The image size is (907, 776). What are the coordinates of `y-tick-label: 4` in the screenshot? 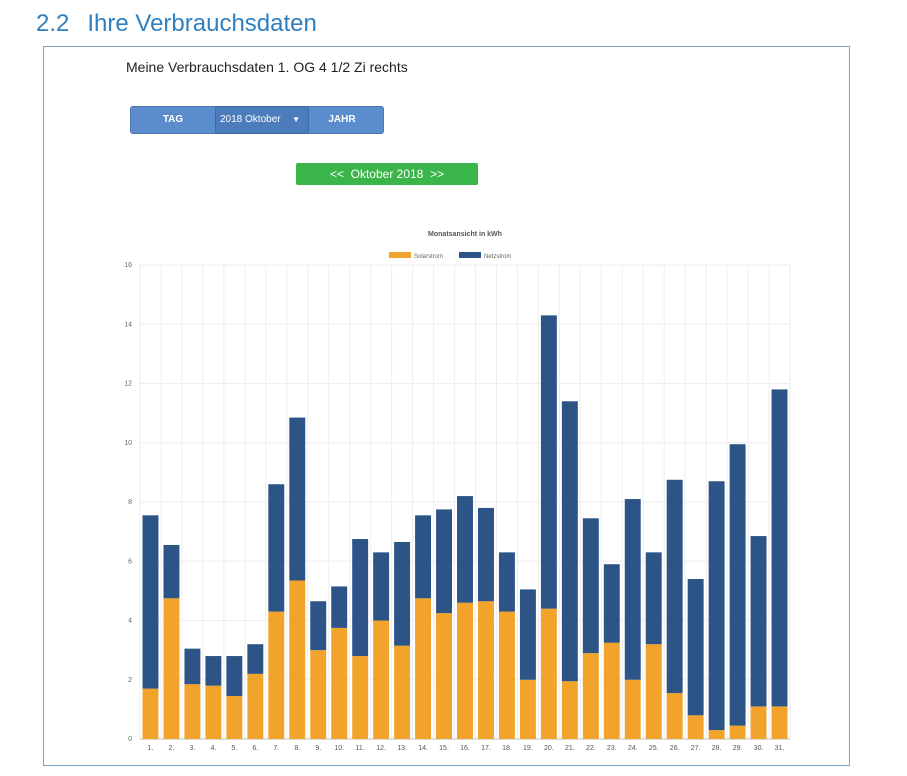 It's located at (130, 621).